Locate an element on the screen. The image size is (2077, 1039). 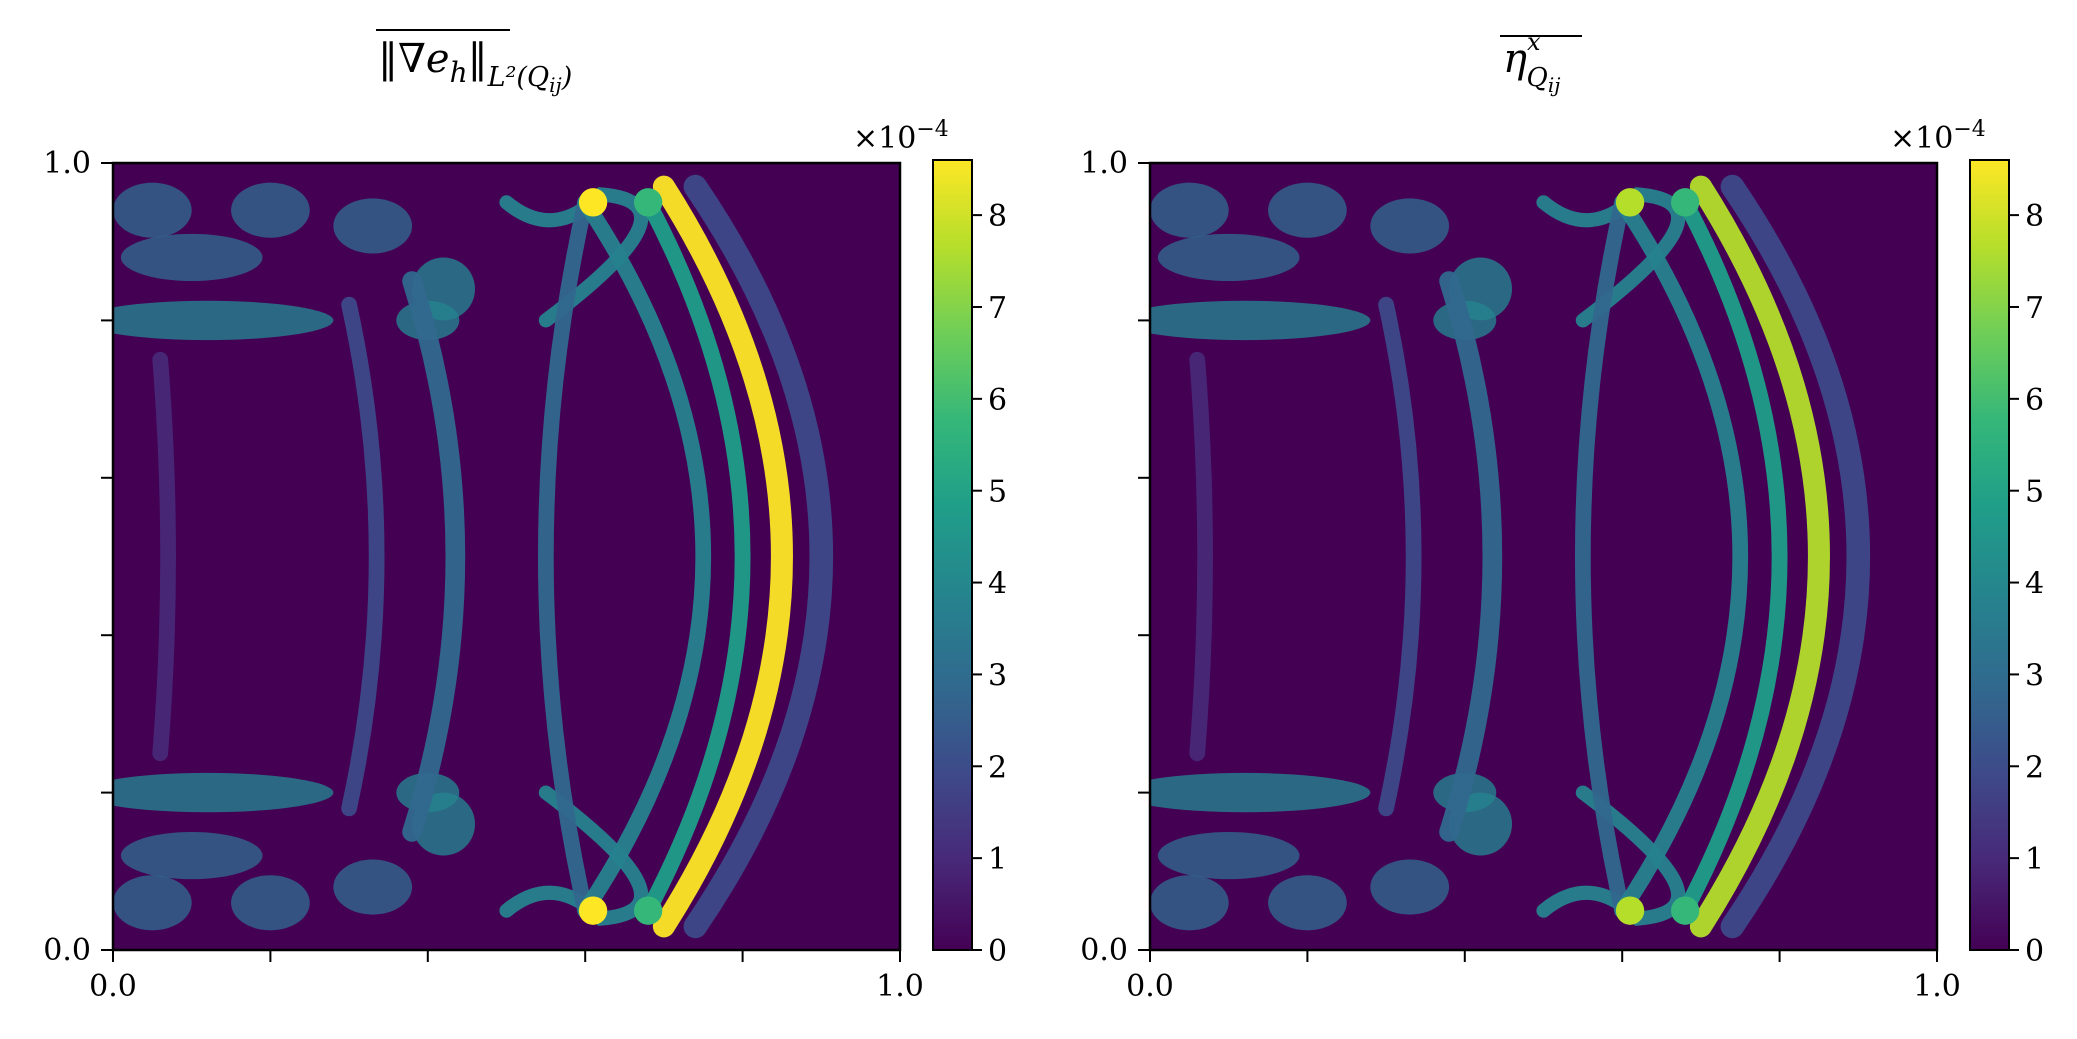
title-norm-sub2: ij is located at coordinates (555, 85).